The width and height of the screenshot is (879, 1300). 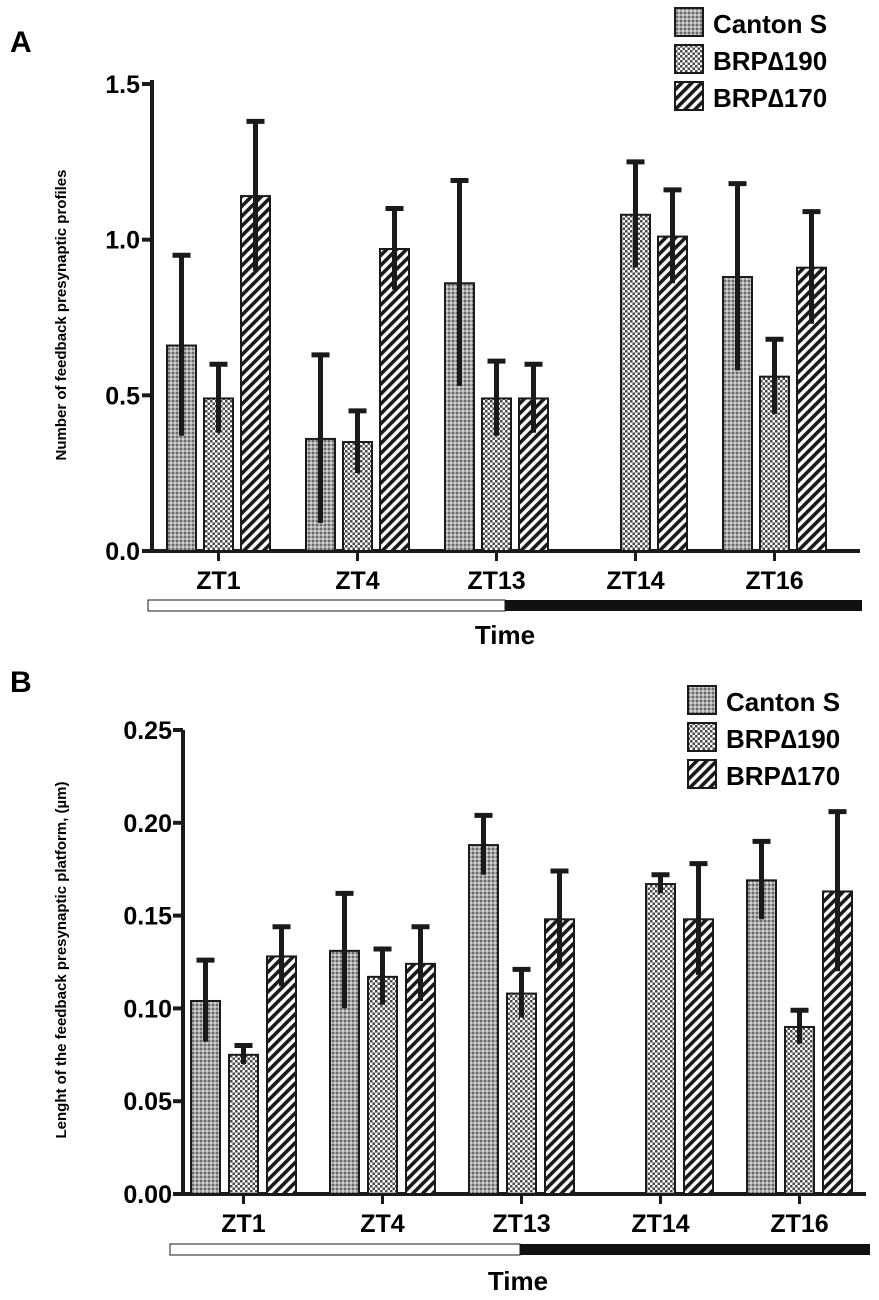 What do you see at coordinates (326, 605) in the screenshot?
I see `panel-a-light-phase-bar` at bounding box center [326, 605].